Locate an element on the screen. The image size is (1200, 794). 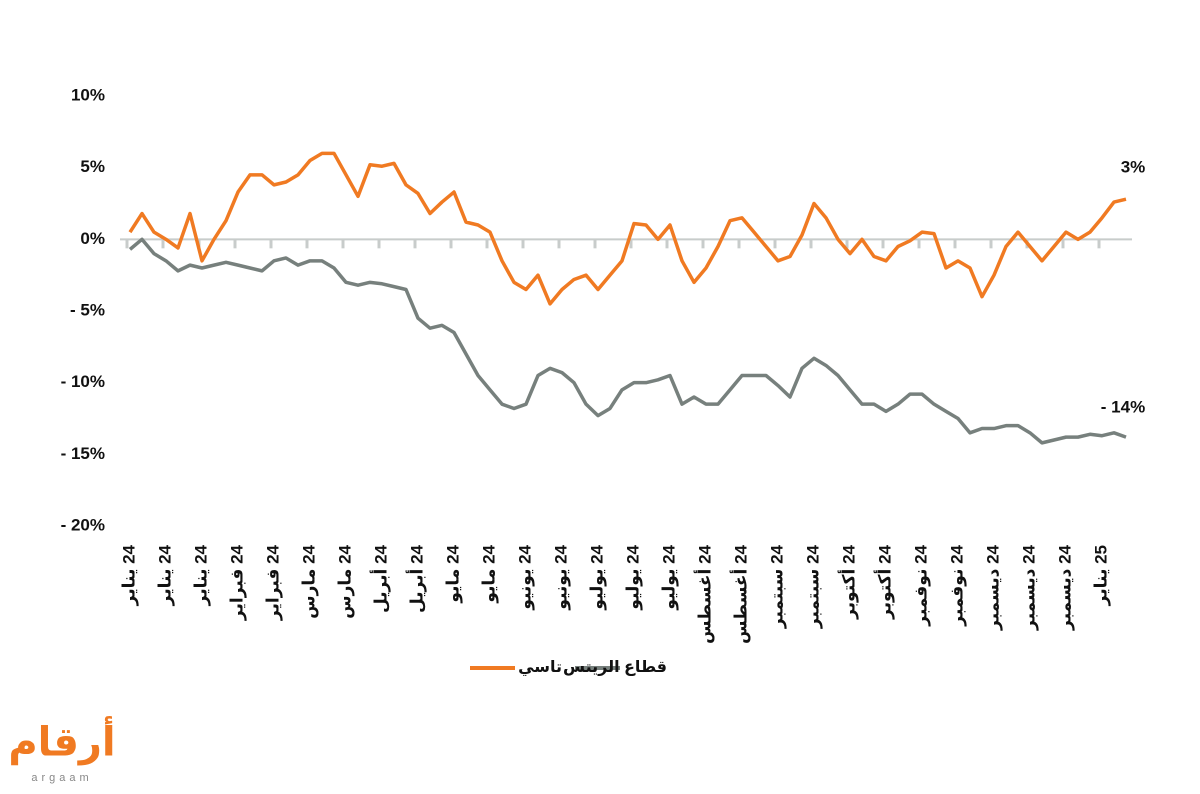
y-tick-label: - 5% is located at coordinates (87, 309).